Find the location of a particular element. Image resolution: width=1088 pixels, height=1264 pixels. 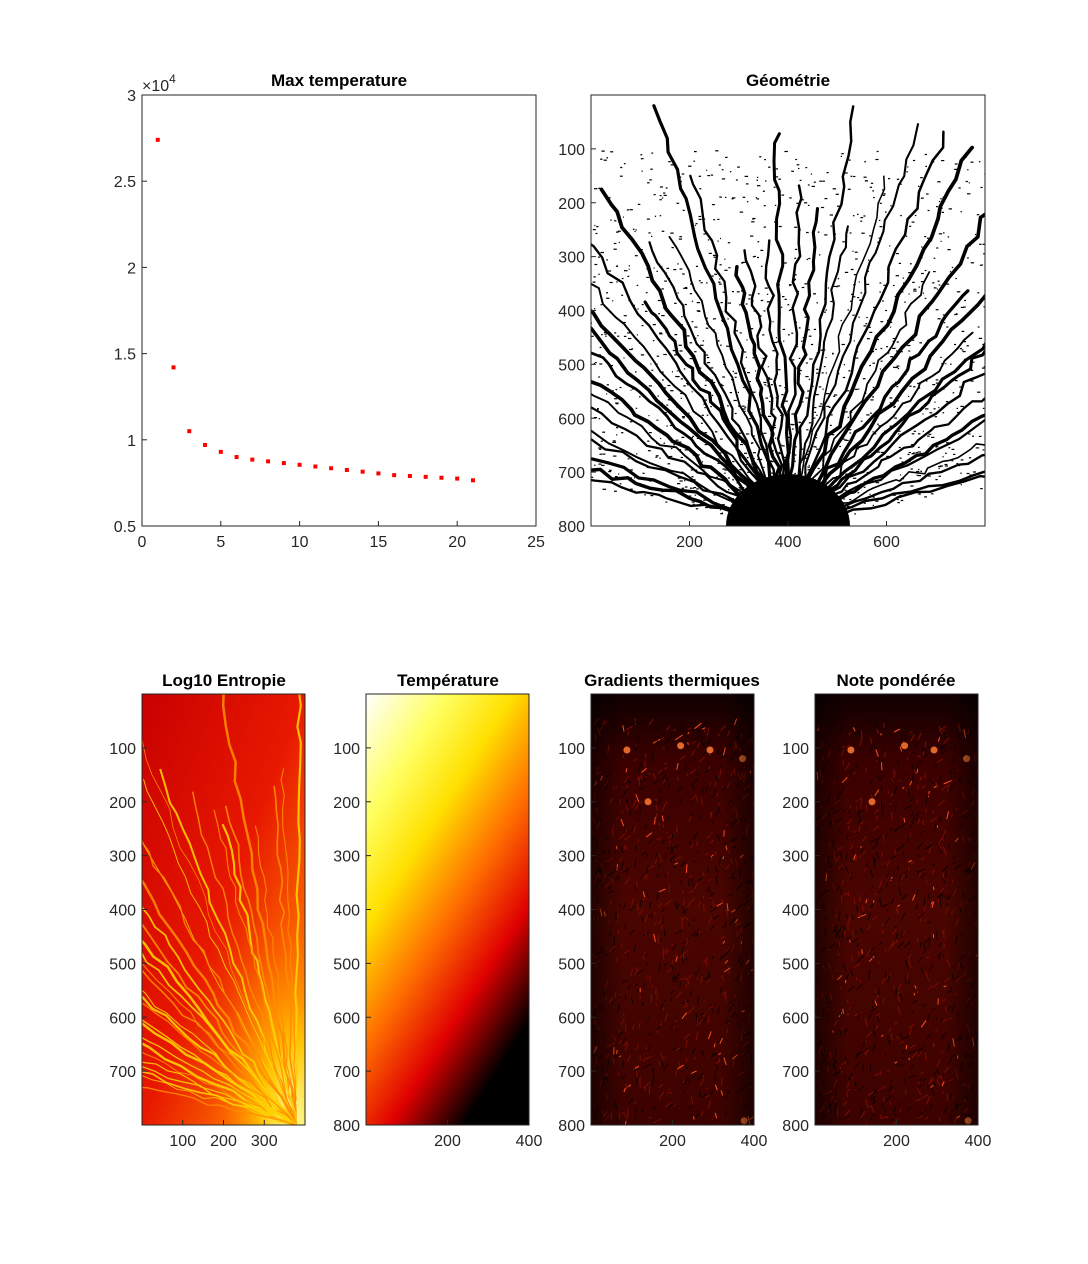

gradient-xtick-label: 400 is located at coordinates (754, 1141).